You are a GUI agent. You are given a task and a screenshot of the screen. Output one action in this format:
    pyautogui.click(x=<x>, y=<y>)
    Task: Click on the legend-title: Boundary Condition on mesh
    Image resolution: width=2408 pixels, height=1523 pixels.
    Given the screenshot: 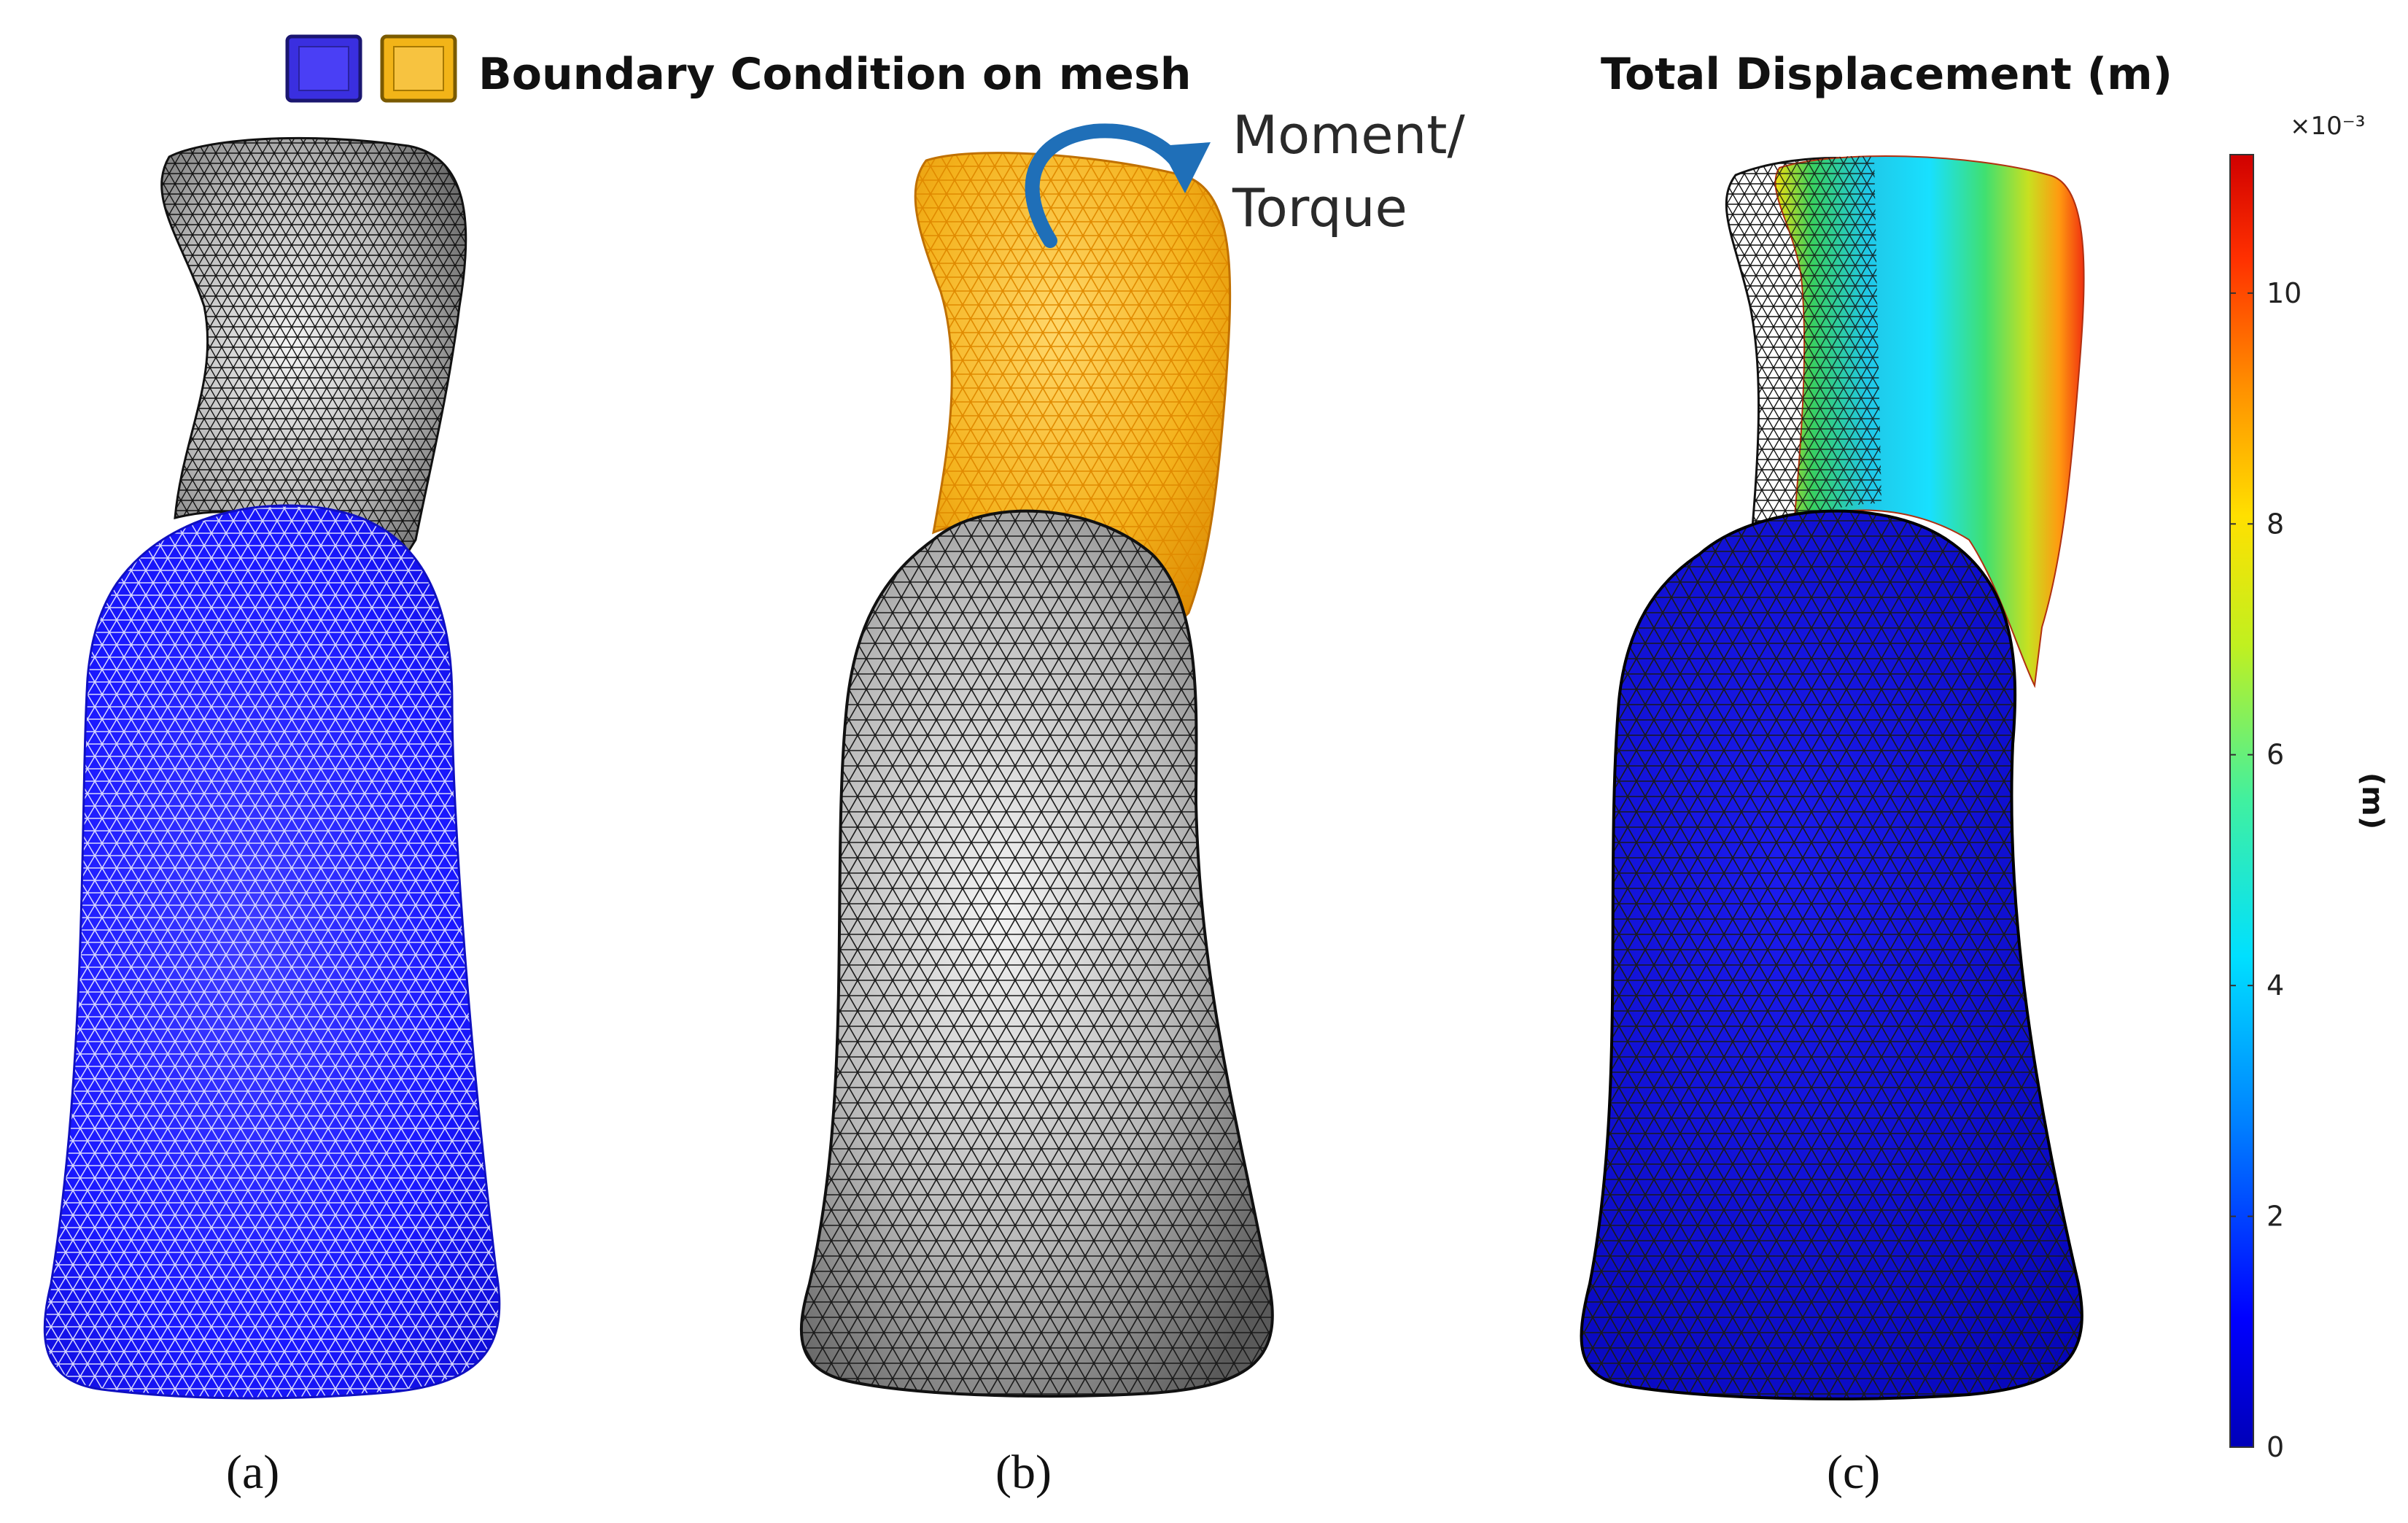 What is the action you would take?
    pyautogui.click(x=834, y=74)
    